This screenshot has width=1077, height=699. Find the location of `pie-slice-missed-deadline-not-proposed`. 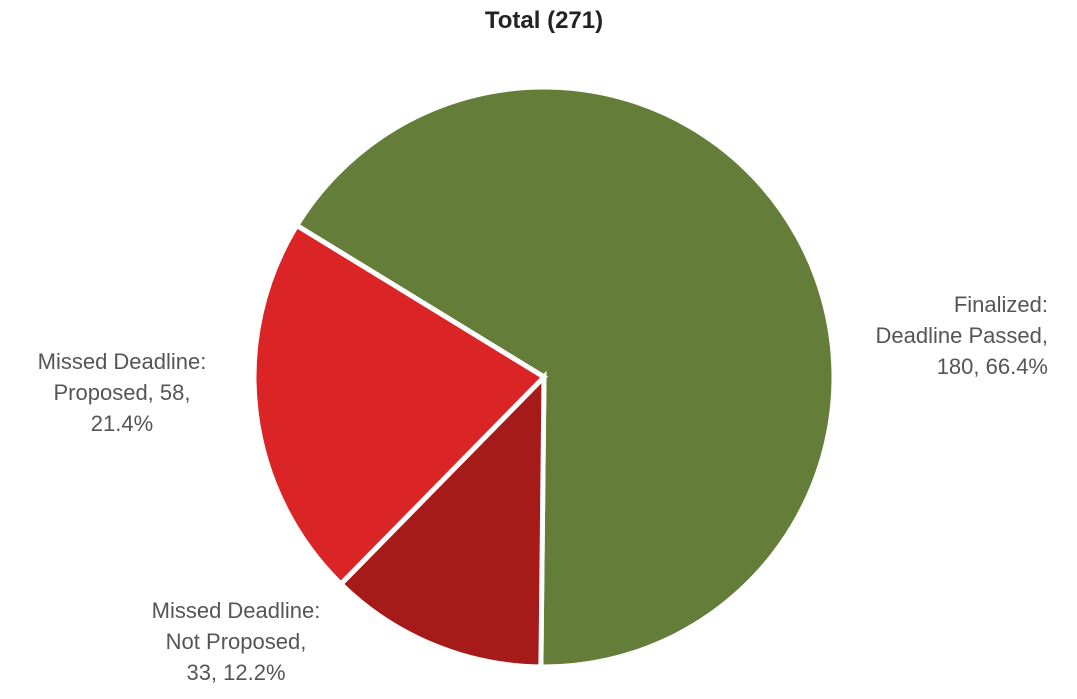

pie-slice-missed-deadline-not-proposed is located at coordinates (442, 520).